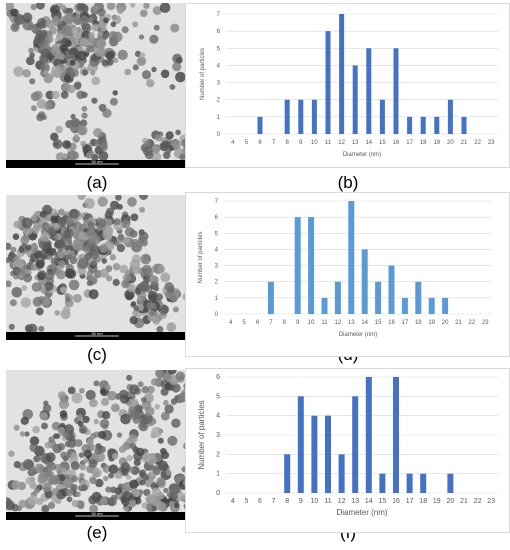  Describe the element at coordinates (97, 354) in the screenshot. I see `panel-label-c: (c)` at that location.